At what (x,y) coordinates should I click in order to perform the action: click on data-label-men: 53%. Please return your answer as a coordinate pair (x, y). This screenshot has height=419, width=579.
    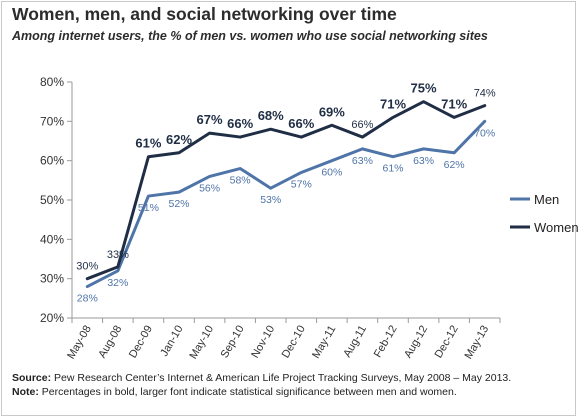
    Looking at the image, I should click on (270, 200).